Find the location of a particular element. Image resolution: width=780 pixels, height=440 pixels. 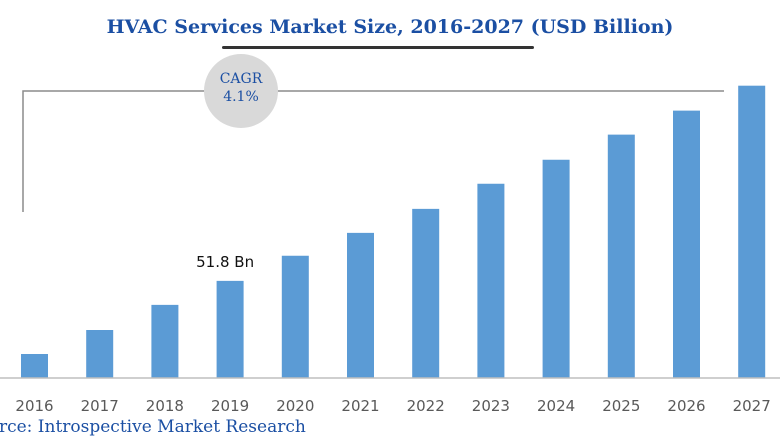

x-tick-label-2017: 2017 is located at coordinates (100, 406).